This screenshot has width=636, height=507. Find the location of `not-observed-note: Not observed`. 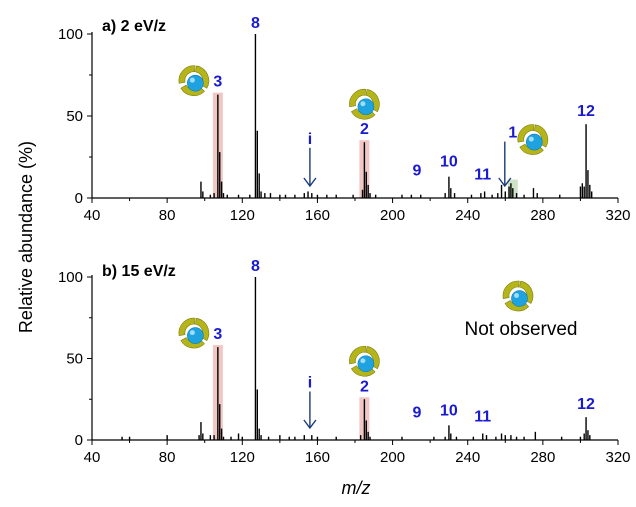

not-observed-note: Not observed is located at coordinates (520, 329).